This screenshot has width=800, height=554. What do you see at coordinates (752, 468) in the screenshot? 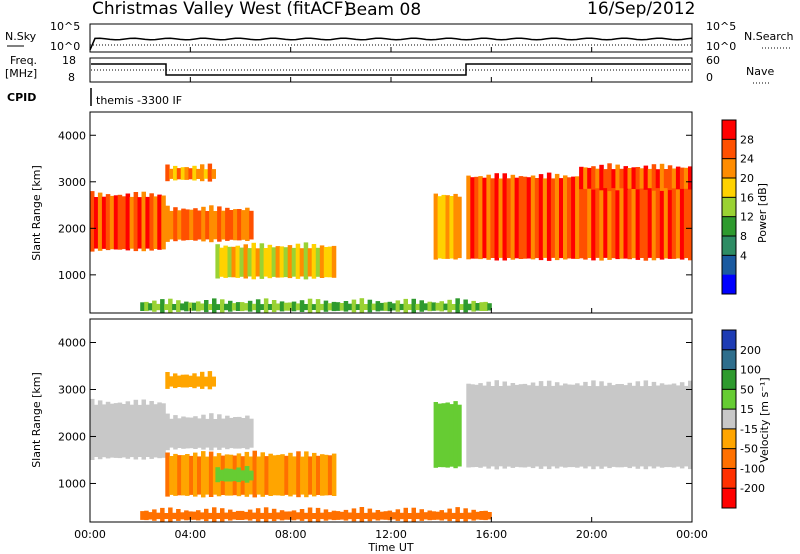
I see `colorbar-tick-label: -100` at bounding box center [752, 468].